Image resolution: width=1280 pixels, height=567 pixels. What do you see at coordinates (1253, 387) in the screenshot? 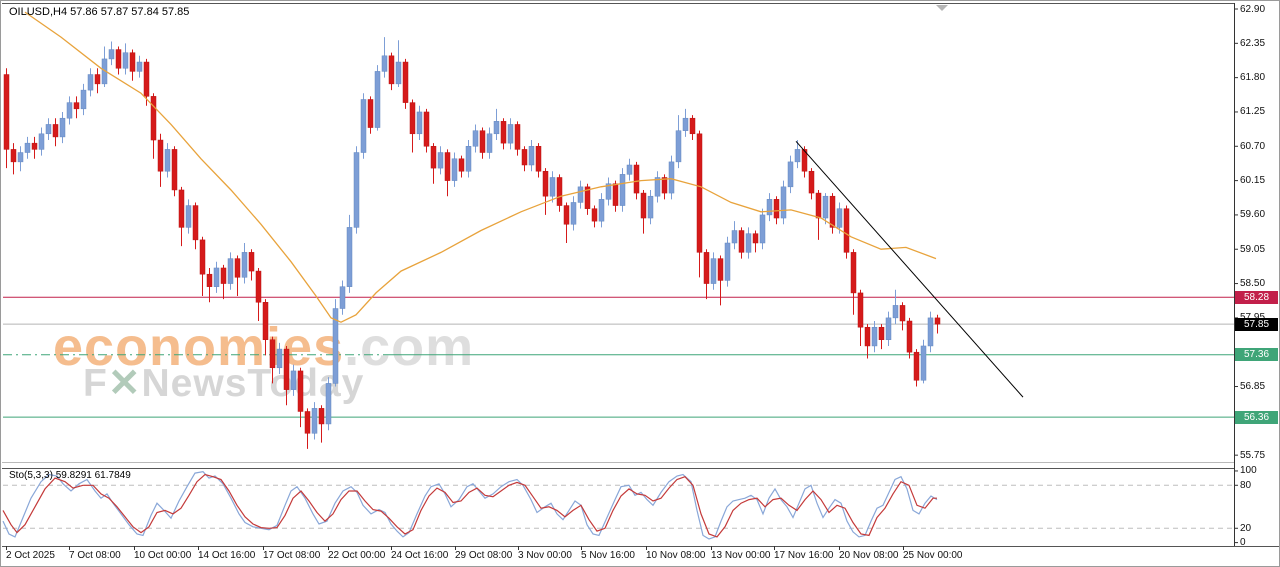
I see `price-tick-label: 56.85` at bounding box center [1253, 387].